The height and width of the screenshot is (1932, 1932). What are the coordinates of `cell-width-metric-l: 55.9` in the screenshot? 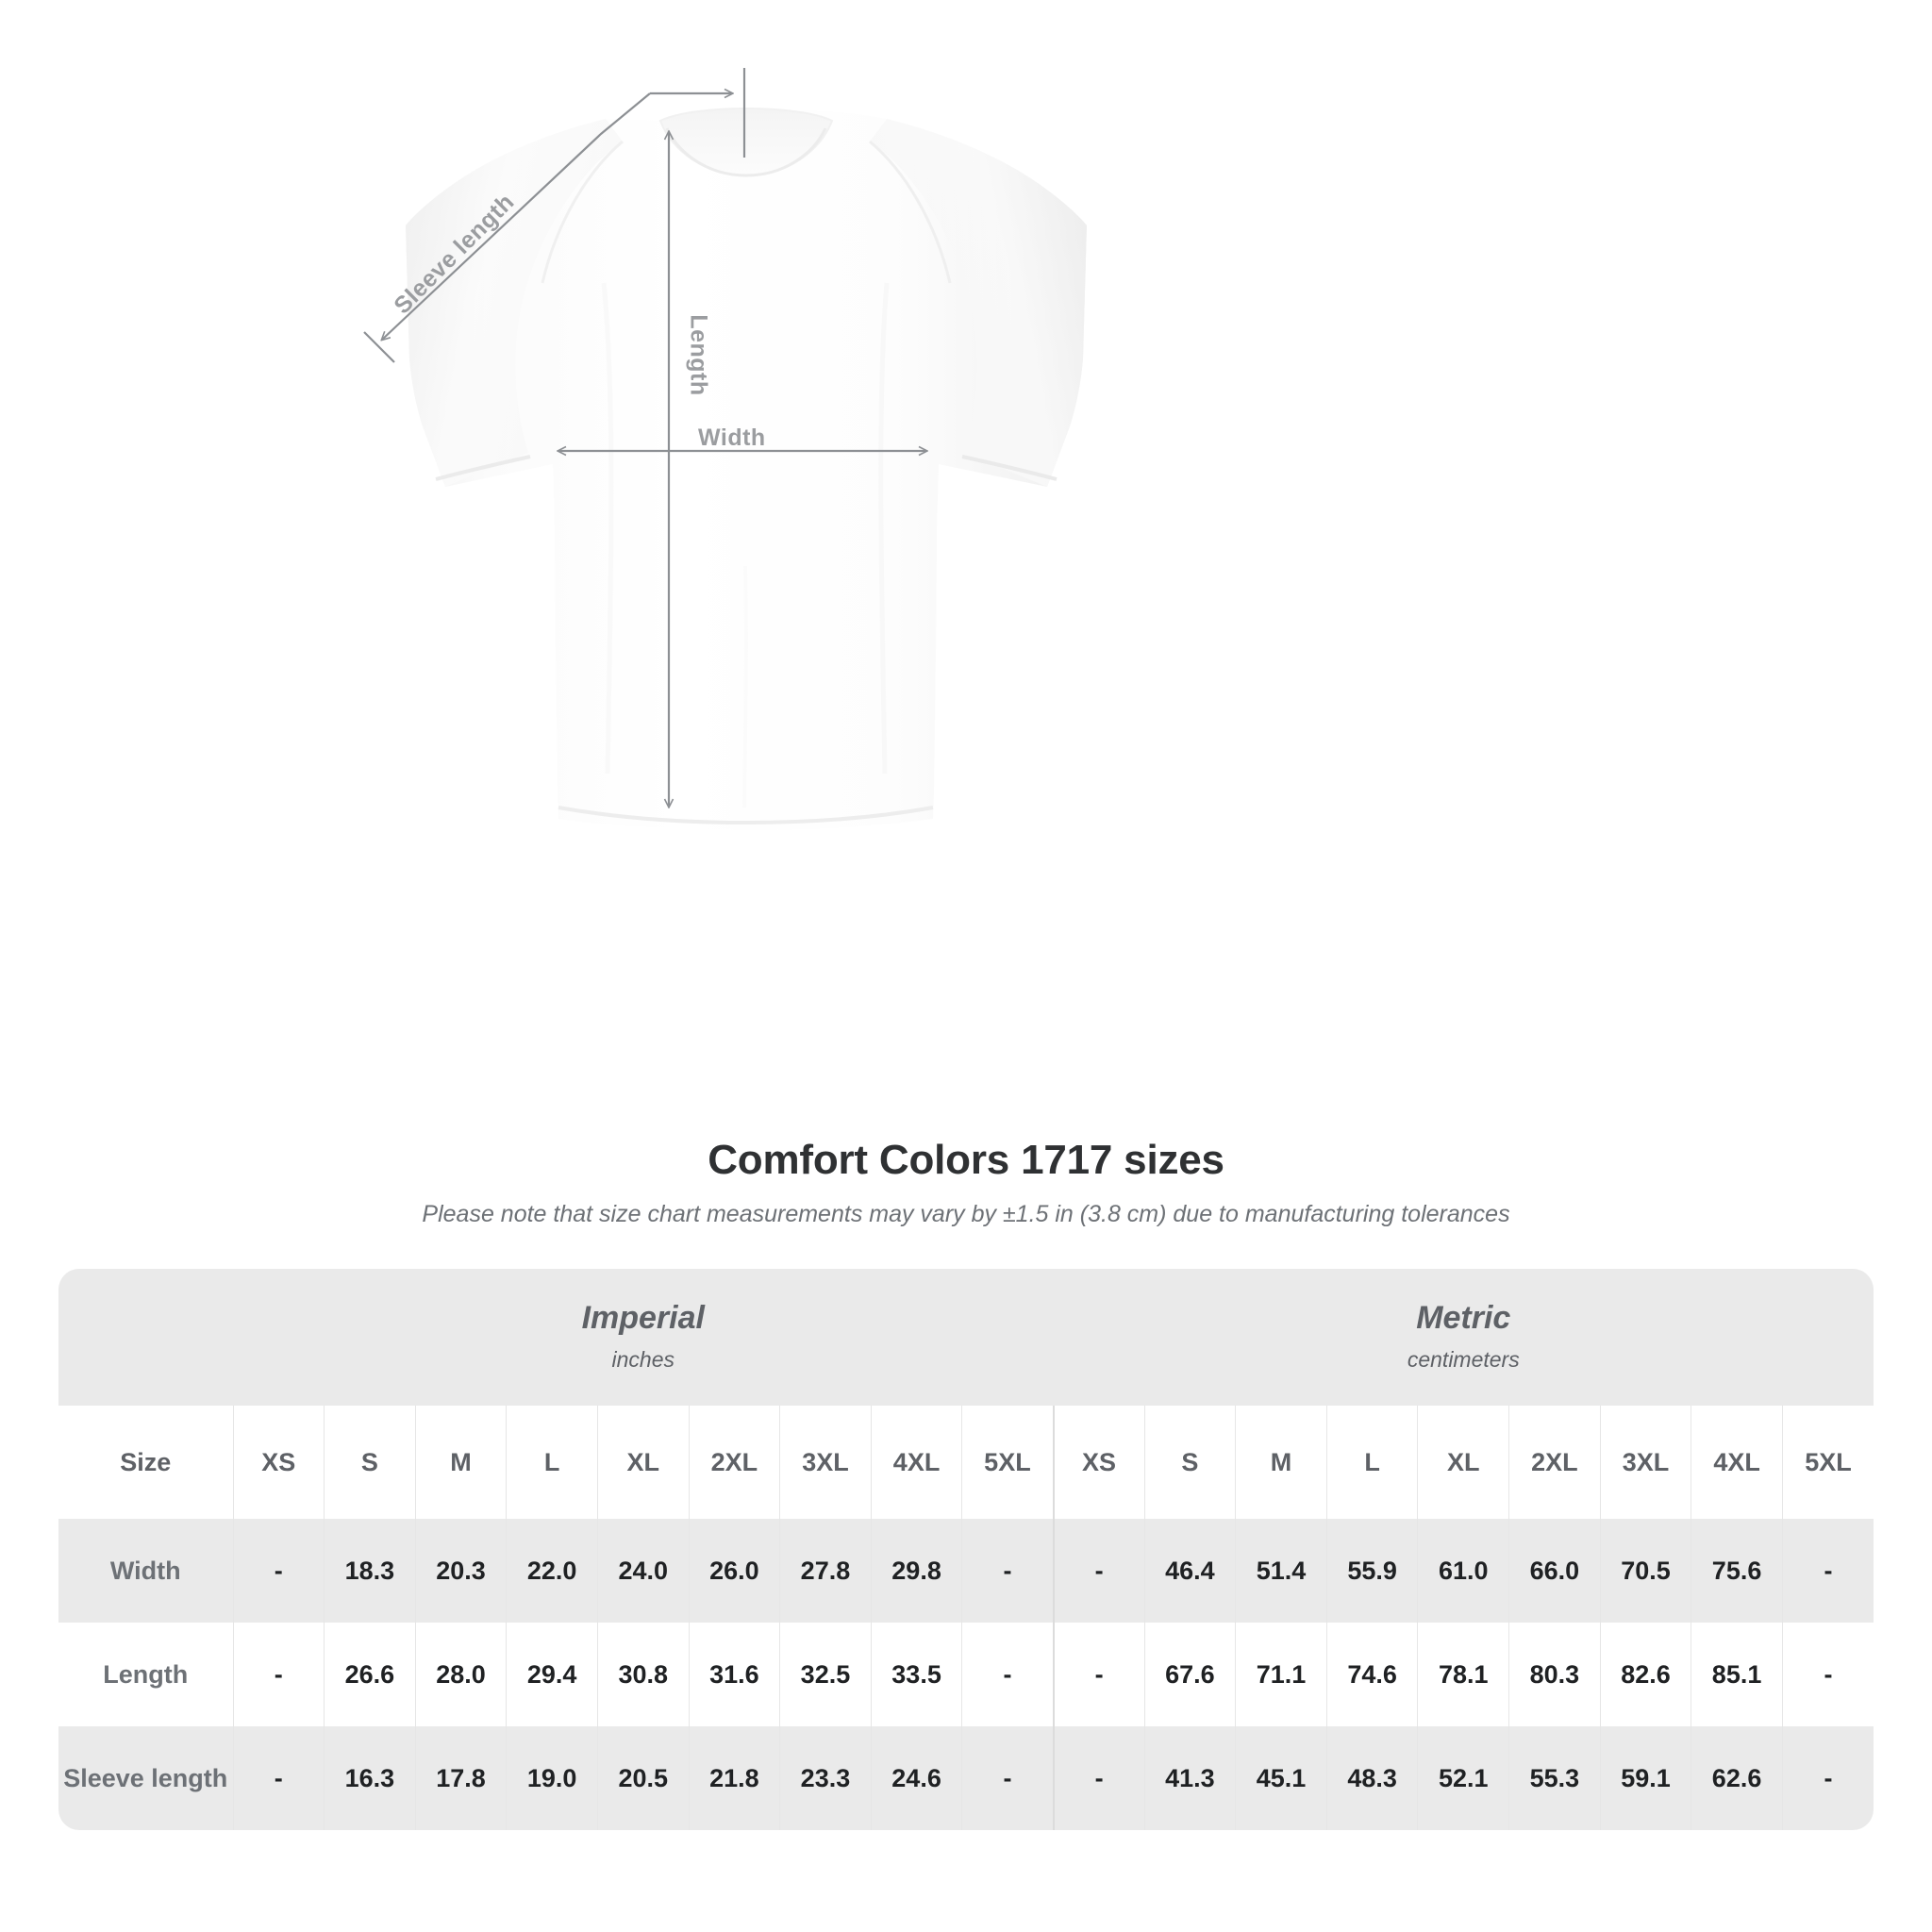 It's located at (1371, 1571).